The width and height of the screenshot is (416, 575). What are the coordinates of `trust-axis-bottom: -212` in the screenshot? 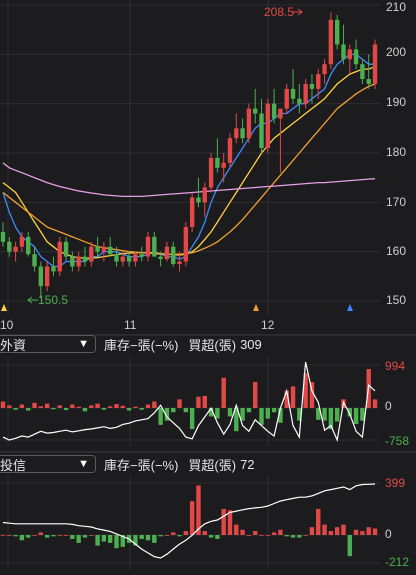 It's located at (397, 562).